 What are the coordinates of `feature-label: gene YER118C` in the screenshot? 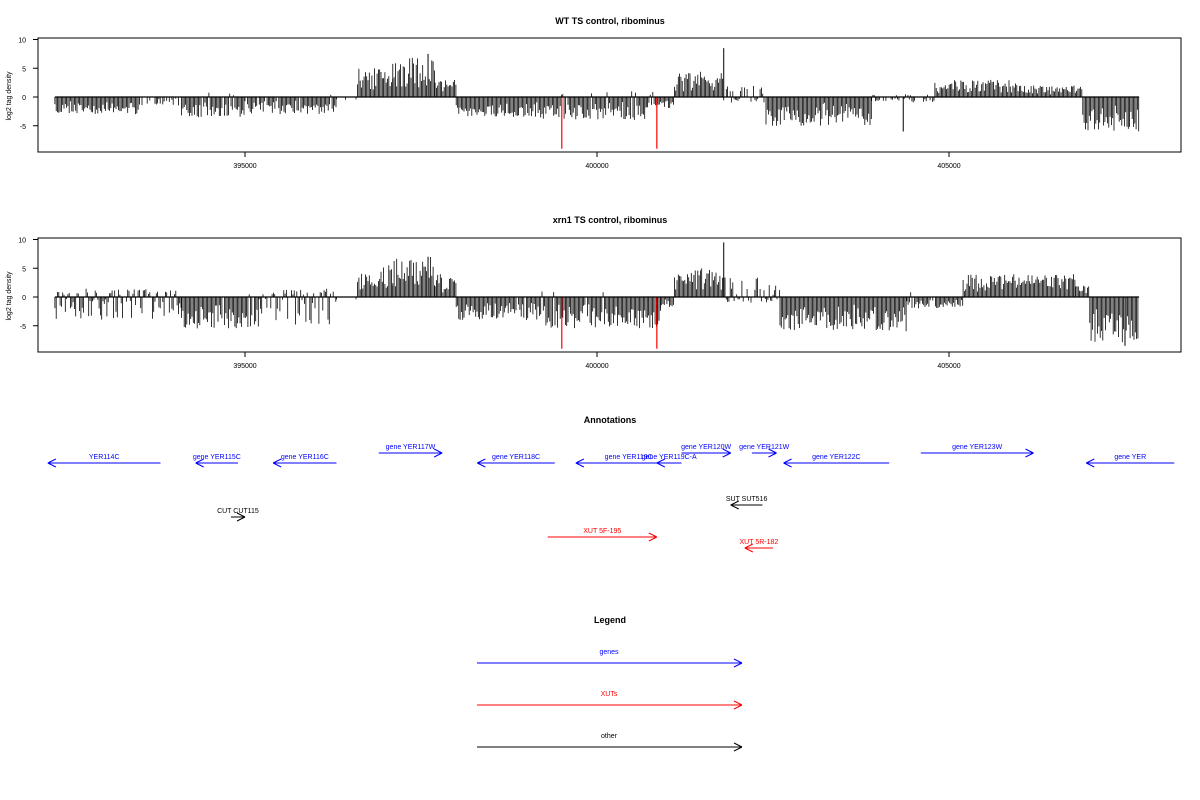 It's located at (516, 457).